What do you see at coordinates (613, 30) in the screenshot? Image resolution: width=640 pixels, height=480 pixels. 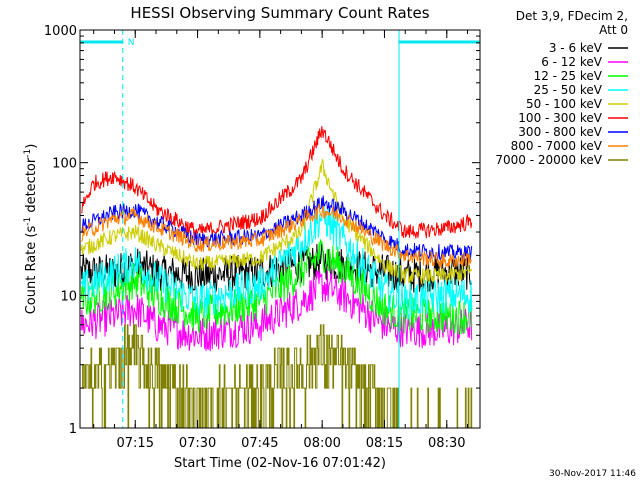 I see `legend-header-line-2: Att 0` at bounding box center [613, 30].